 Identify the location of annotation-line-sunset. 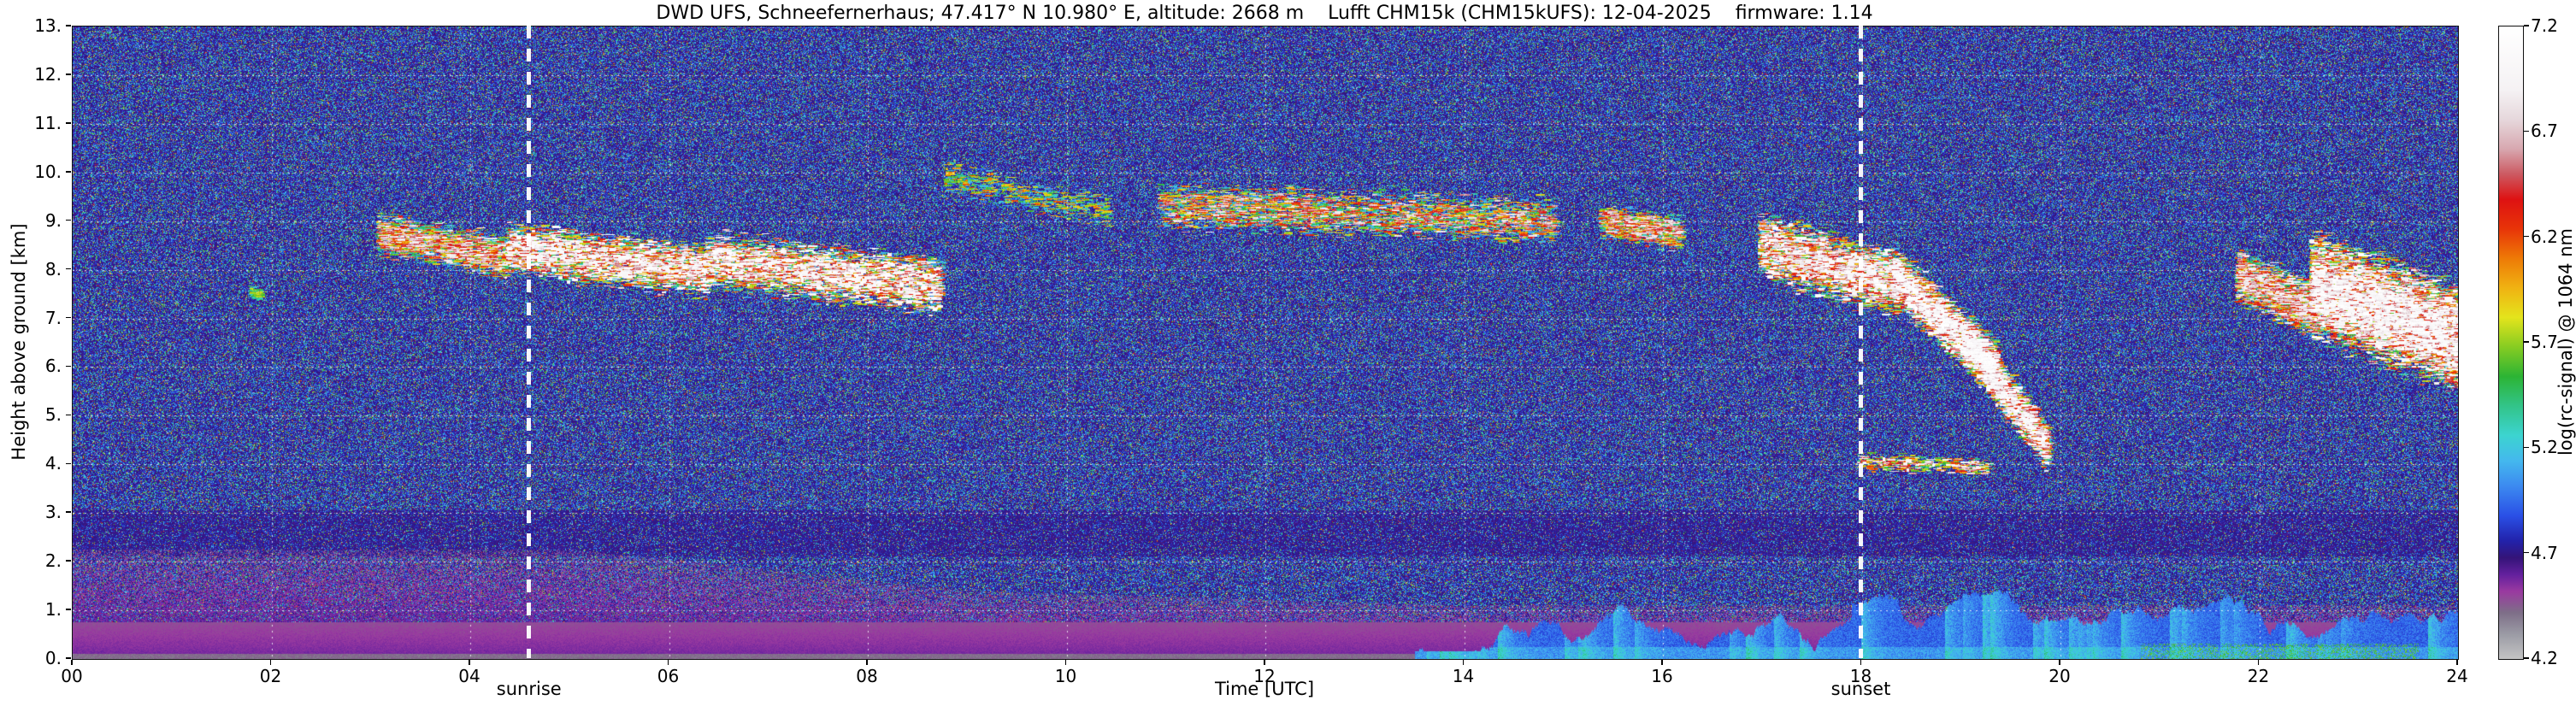
(1861, 342).